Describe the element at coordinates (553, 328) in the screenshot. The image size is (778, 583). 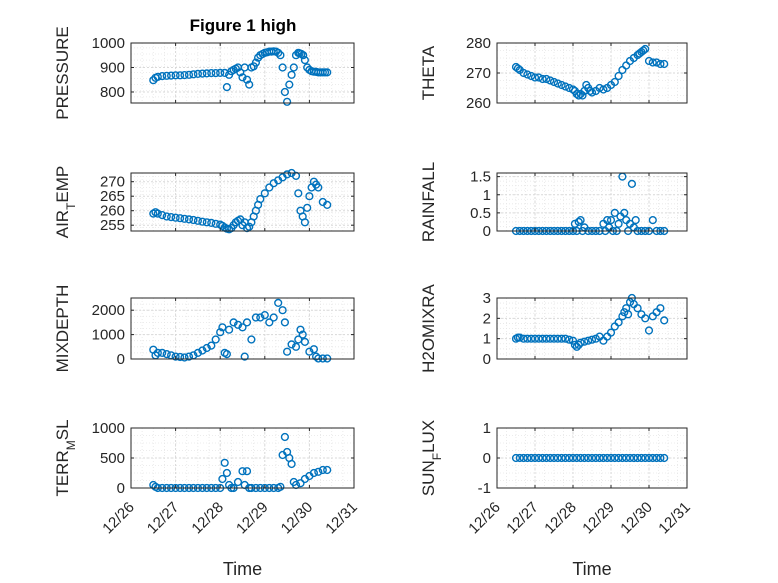
I see `subplot-h2omixra: 0 1 2 3 H2OMIXRA` at that location.